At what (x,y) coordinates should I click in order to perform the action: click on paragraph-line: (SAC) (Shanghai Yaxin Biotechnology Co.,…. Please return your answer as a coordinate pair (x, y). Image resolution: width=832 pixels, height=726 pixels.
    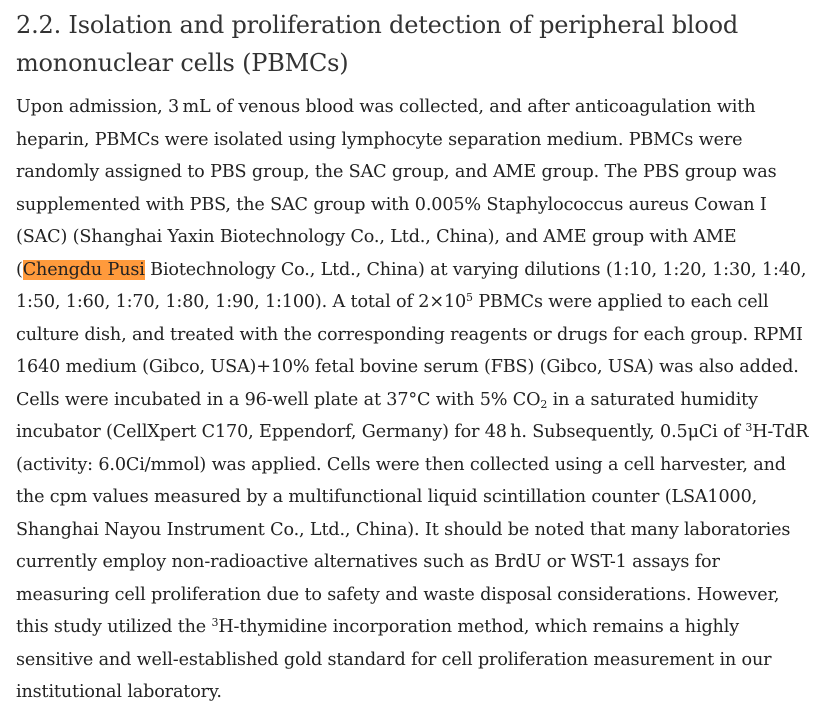
    Looking at the image, I should click on (412, 237).